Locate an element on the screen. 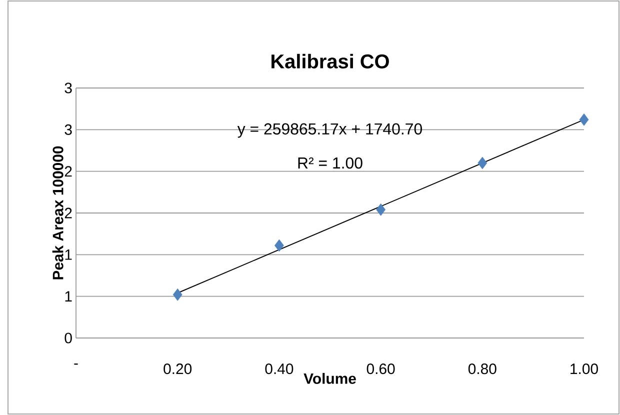  y-axis-title: Peak Areax 100000 is located at coordinates (58, 213).